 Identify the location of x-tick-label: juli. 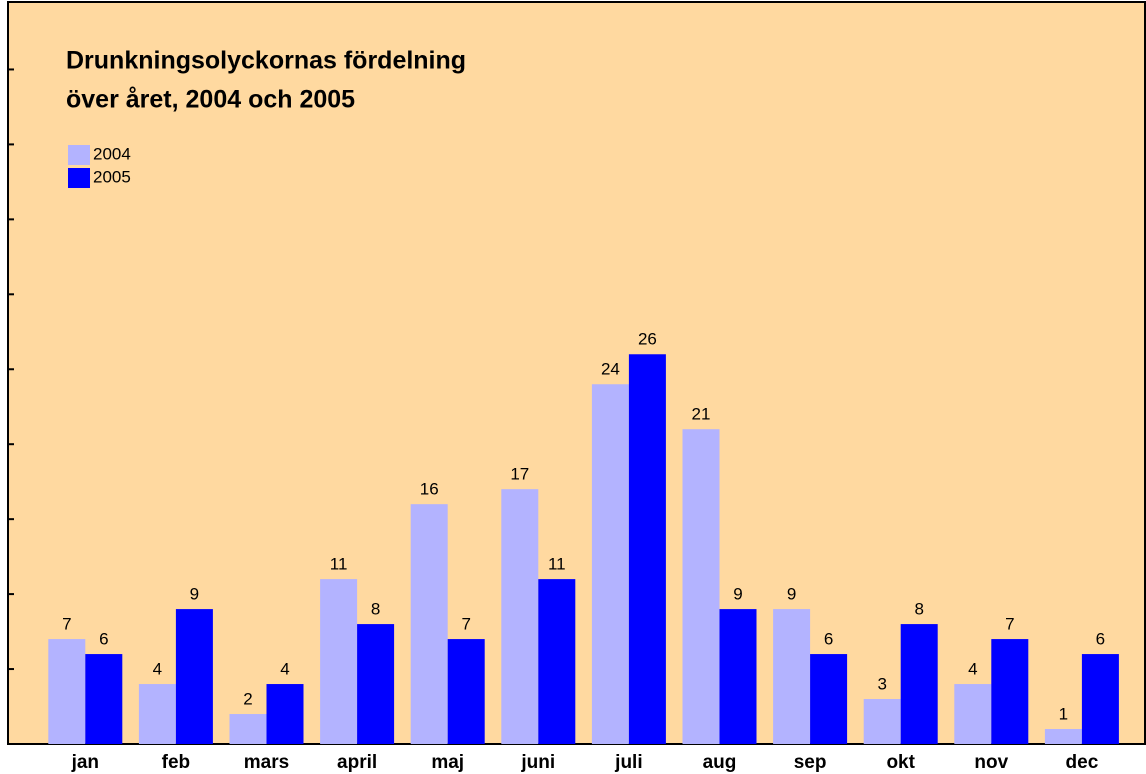
(628, 762).